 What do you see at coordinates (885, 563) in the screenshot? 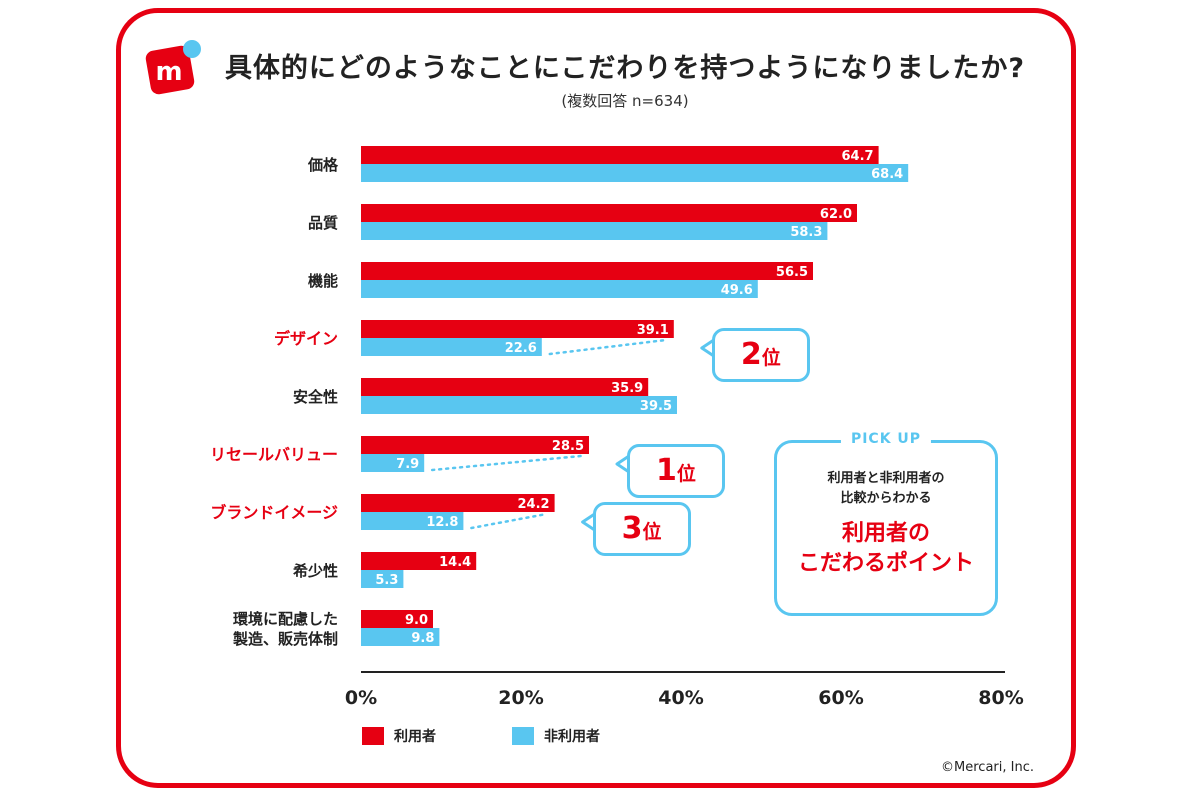
I see `pickup-main-2: こだわるポイント` at bounding box center [885, 563].